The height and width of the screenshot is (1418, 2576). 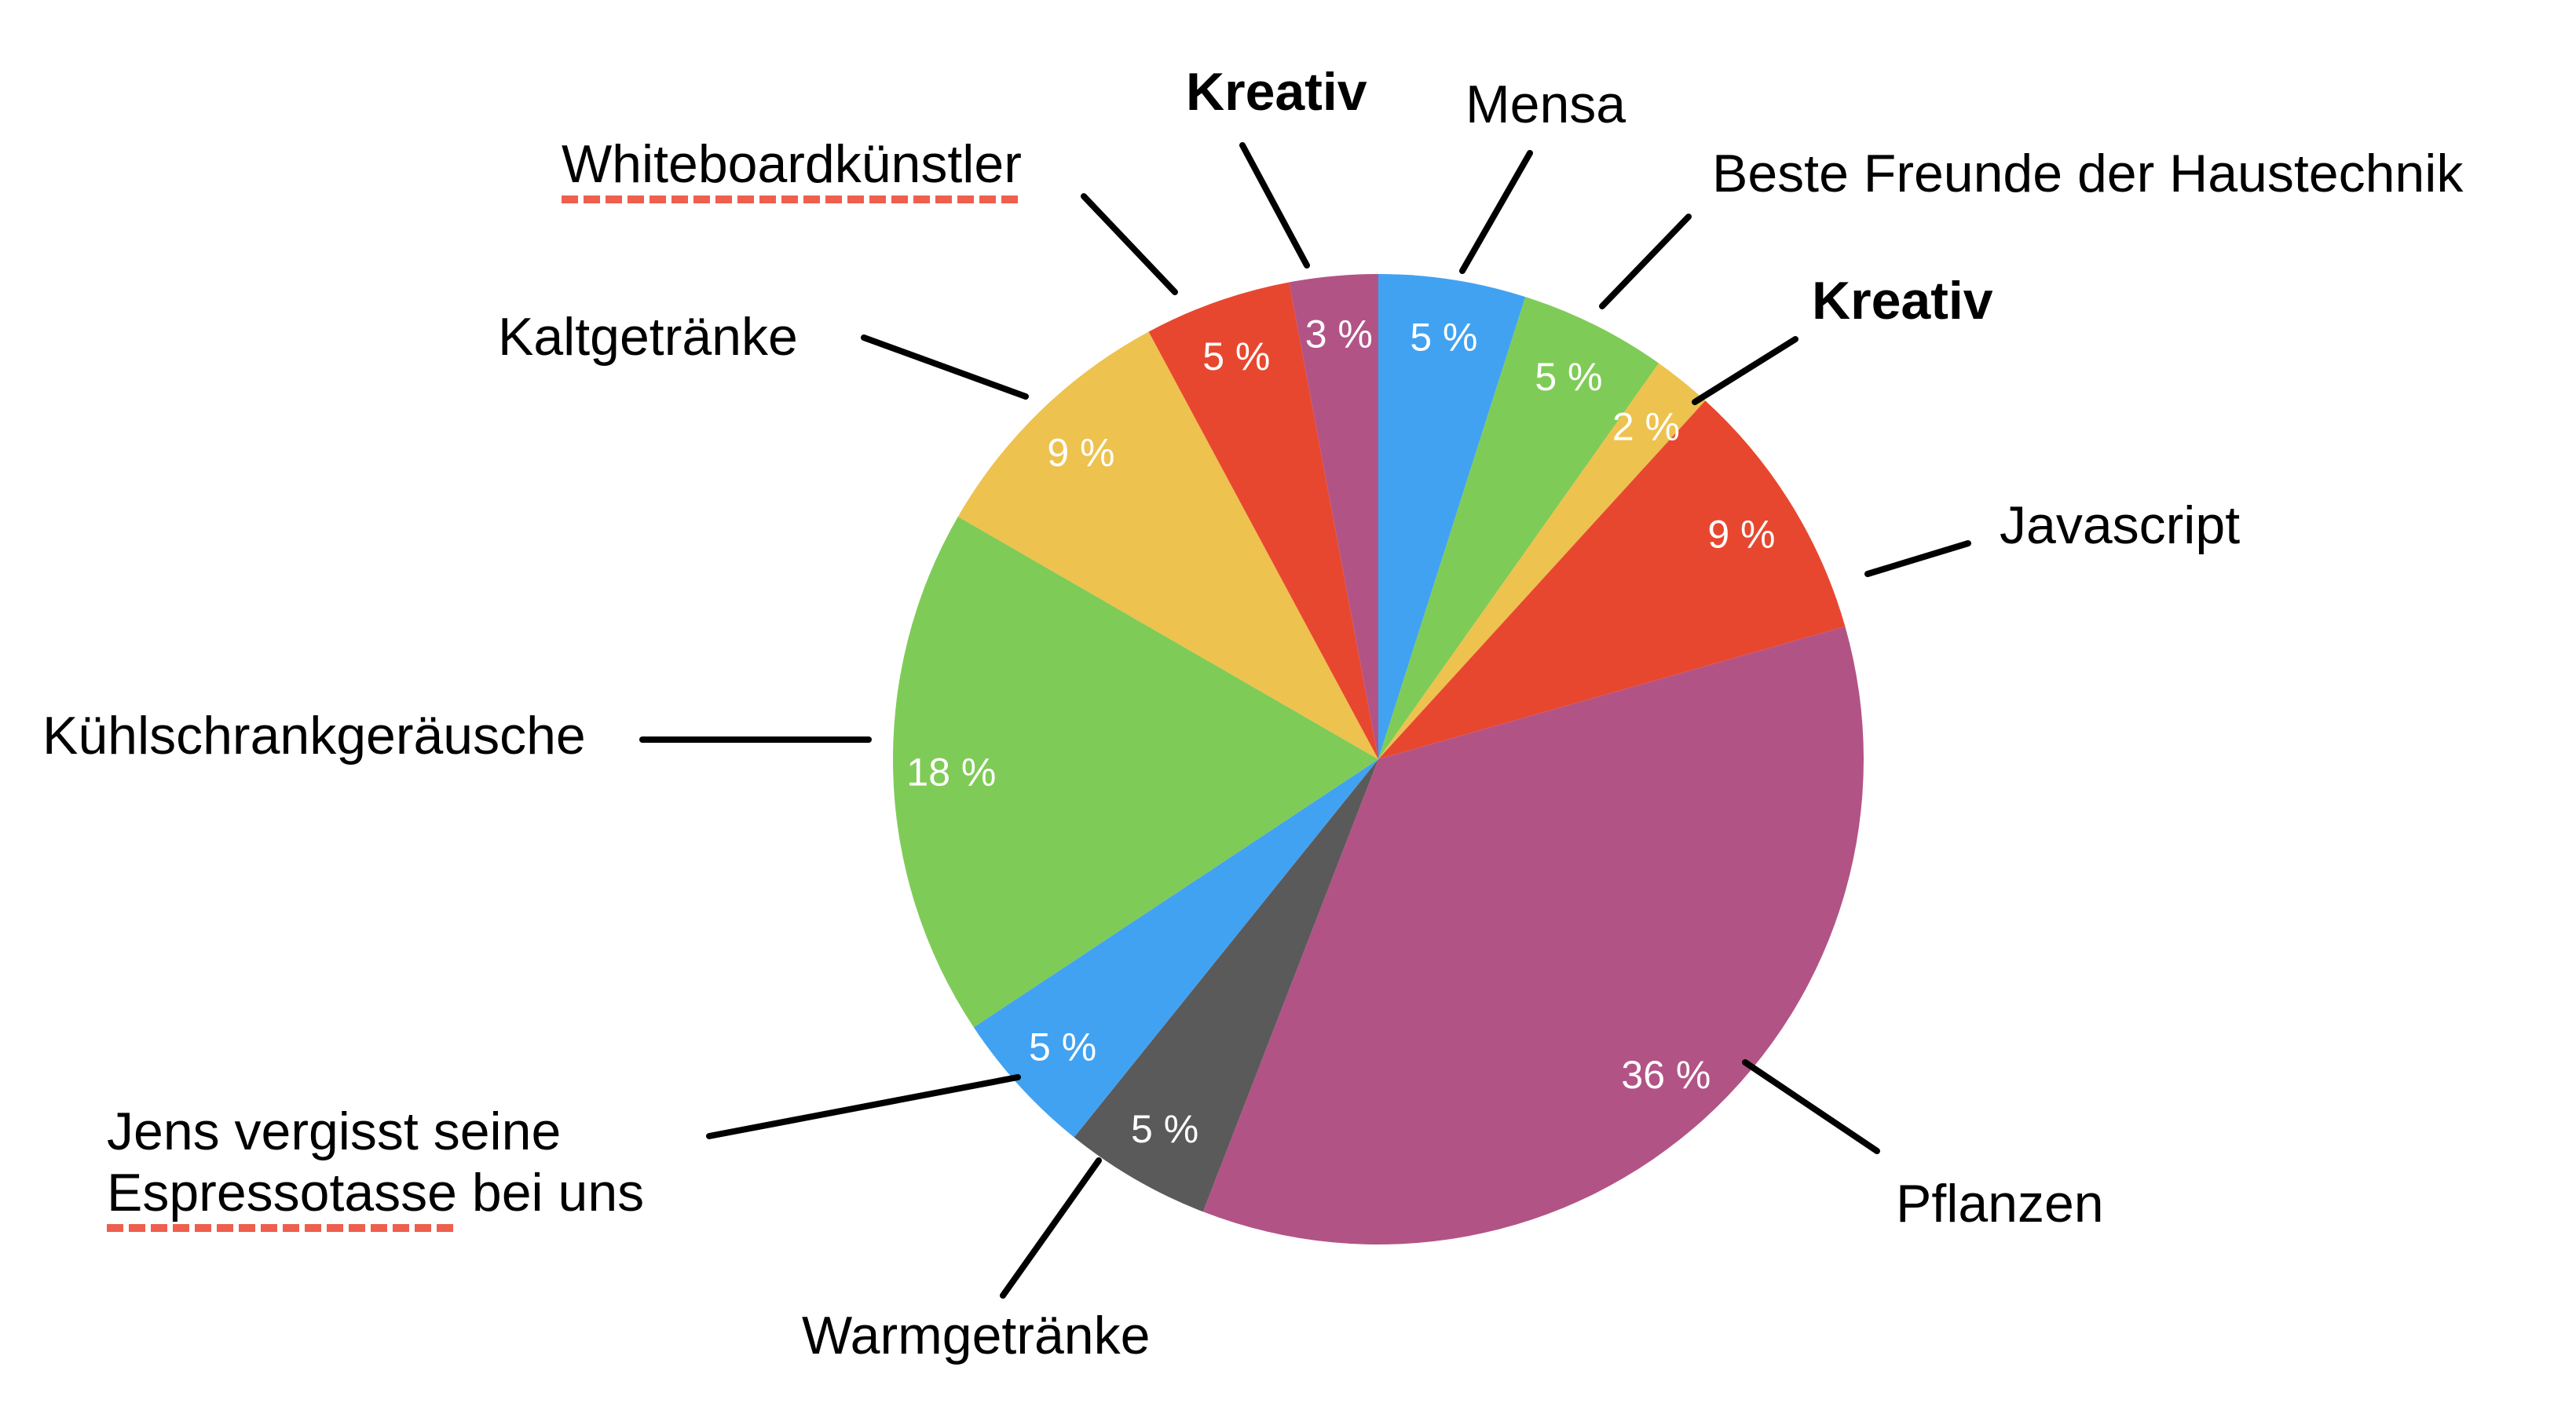 I want to click on label-kreativ-top: Kreativ, so click(x=1276, y=92).